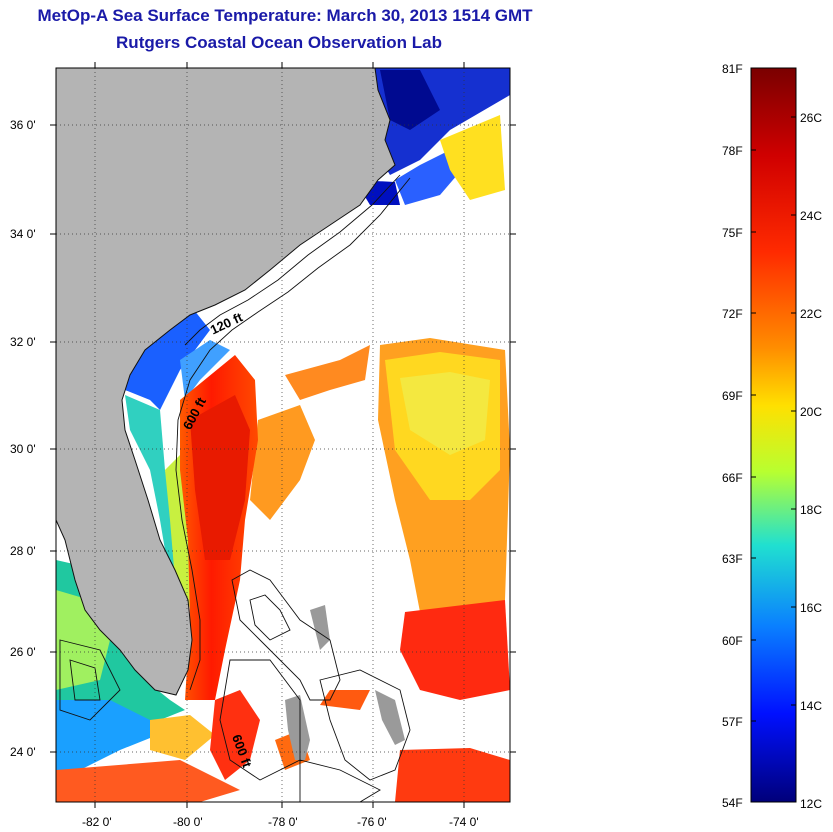 This screenshot has height=832, width=833. Describe the element at coordinates (279, 42) in the screenshot. I see `map-subtitle: Rutgers Coastal Ocean Observation Lab` at that location.